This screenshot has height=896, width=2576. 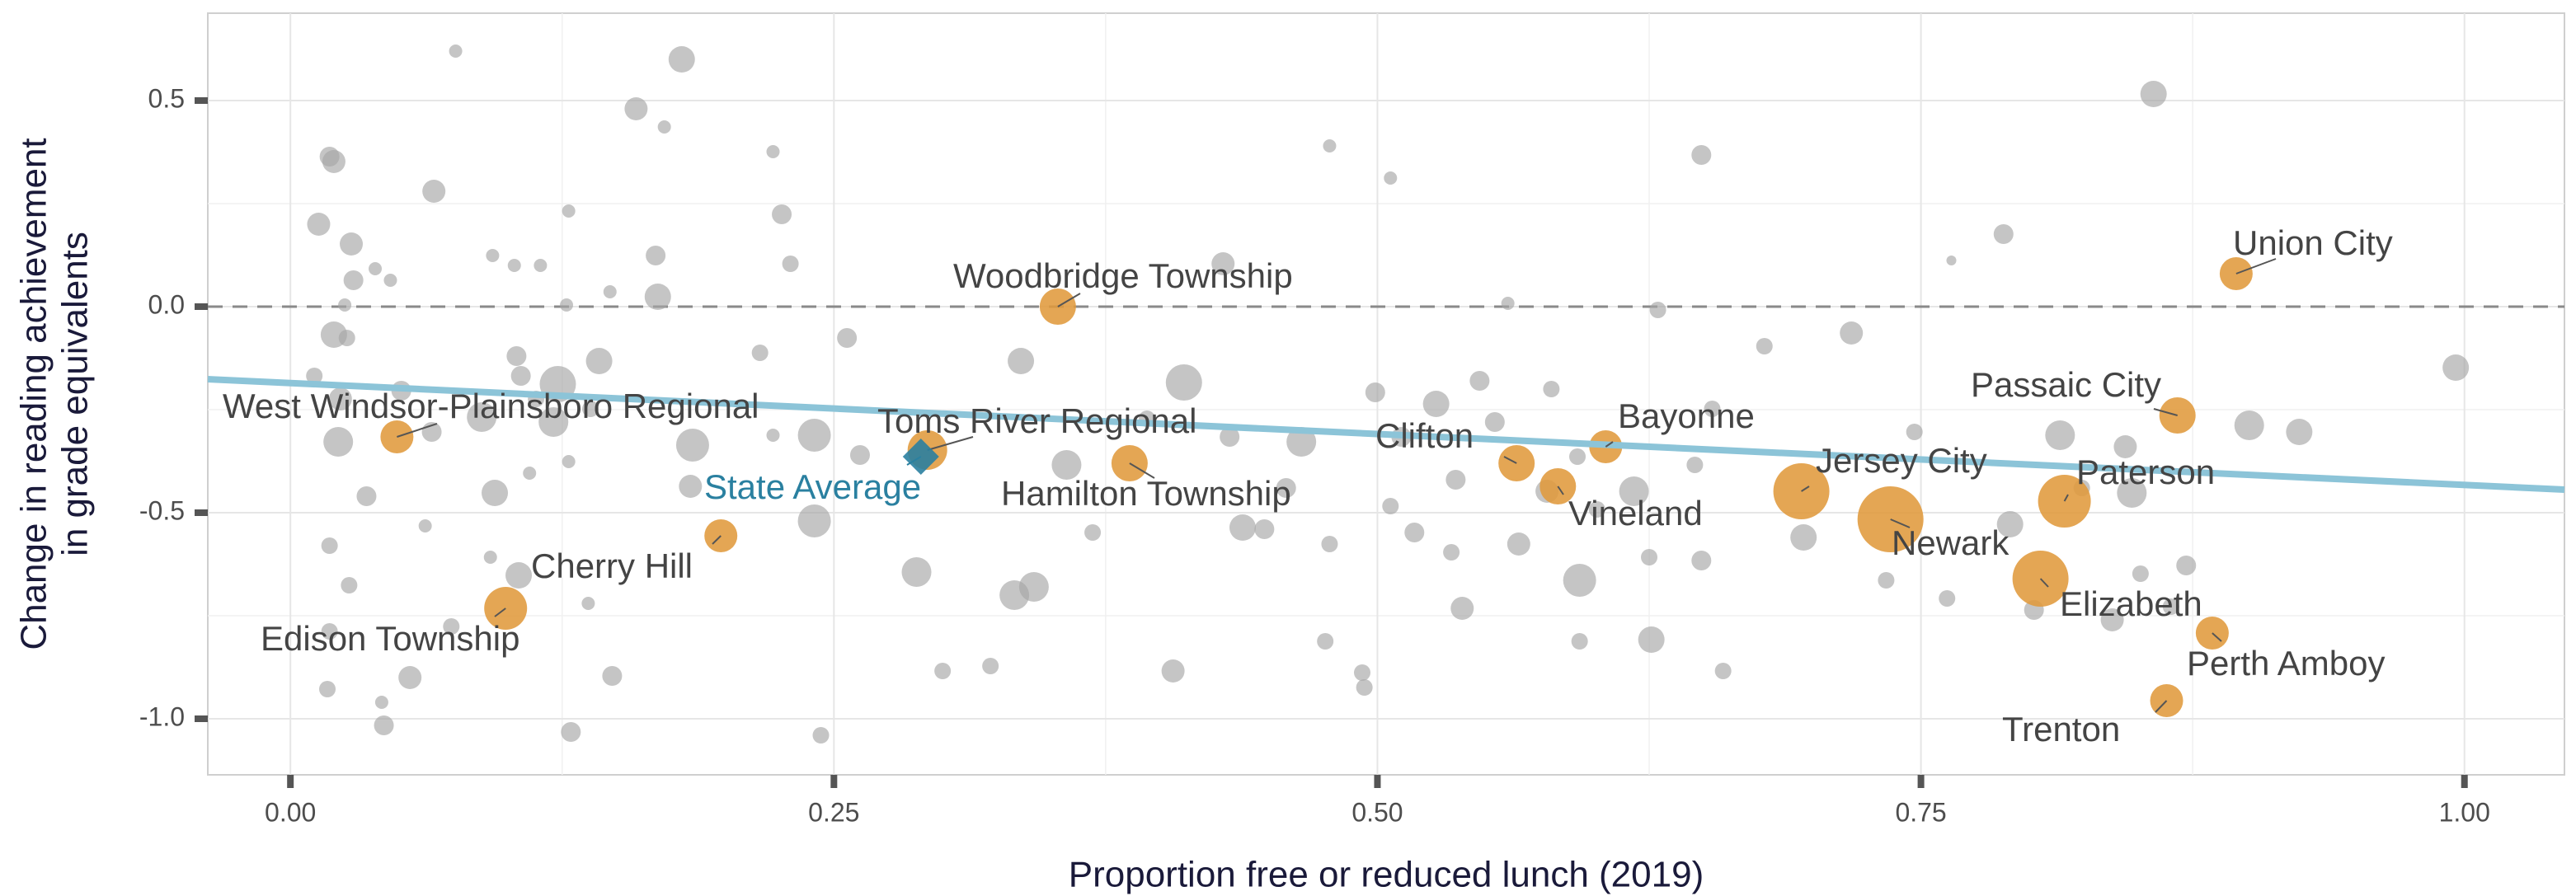 I want to click on point-label: Woodbridge Township, so click(x=1123, y=275).